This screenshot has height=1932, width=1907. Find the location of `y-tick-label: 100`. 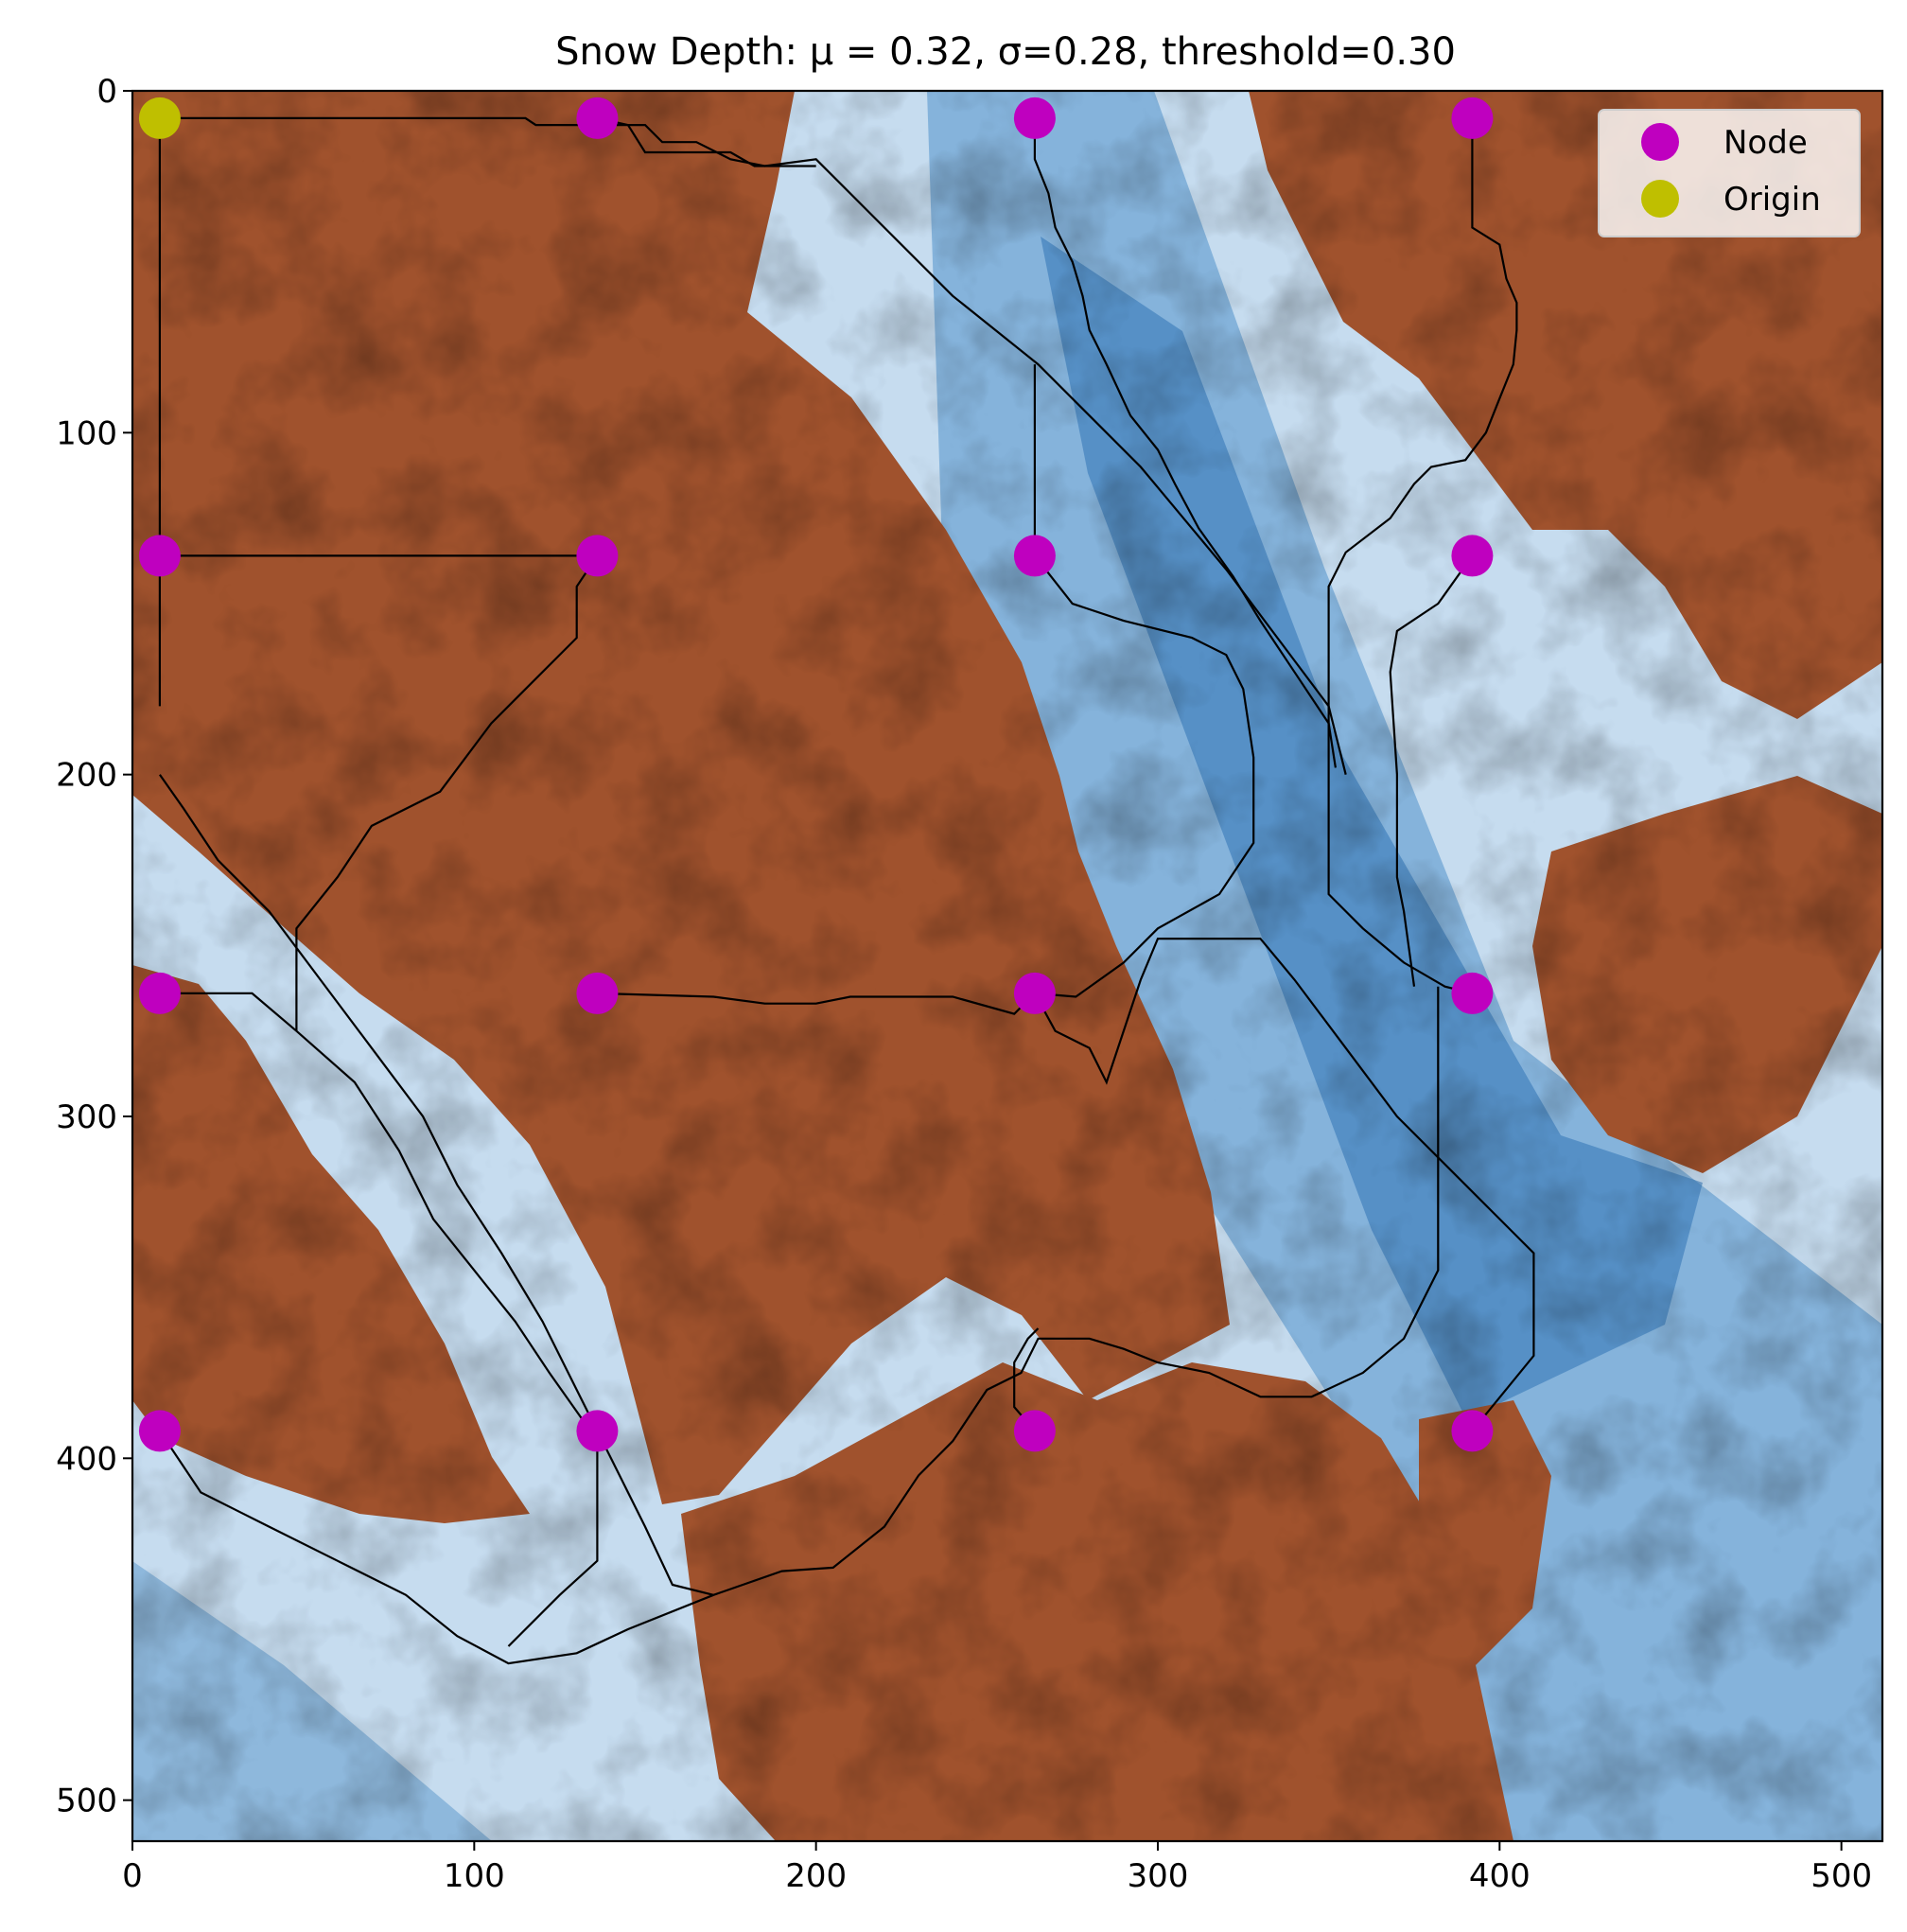

y-tick-label: 100 is located at coordinates (86, 433).